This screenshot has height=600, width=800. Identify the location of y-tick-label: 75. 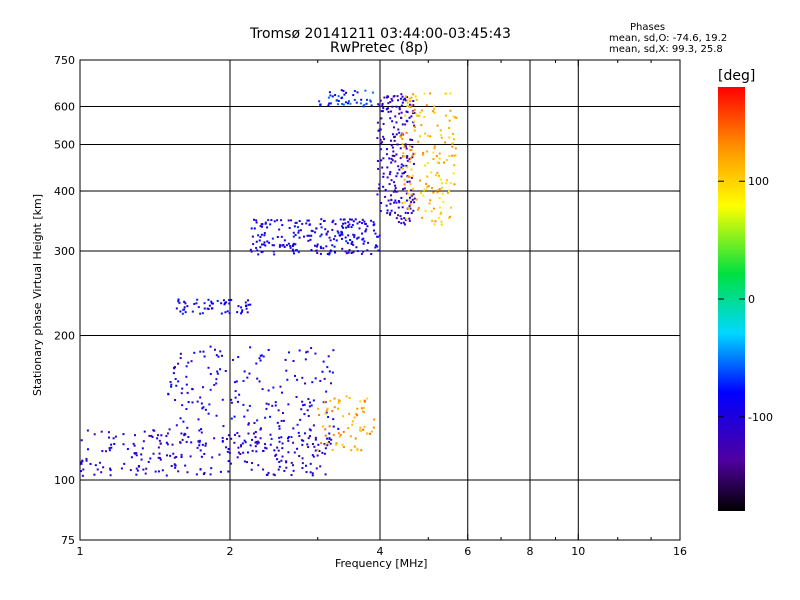
(68, 540).